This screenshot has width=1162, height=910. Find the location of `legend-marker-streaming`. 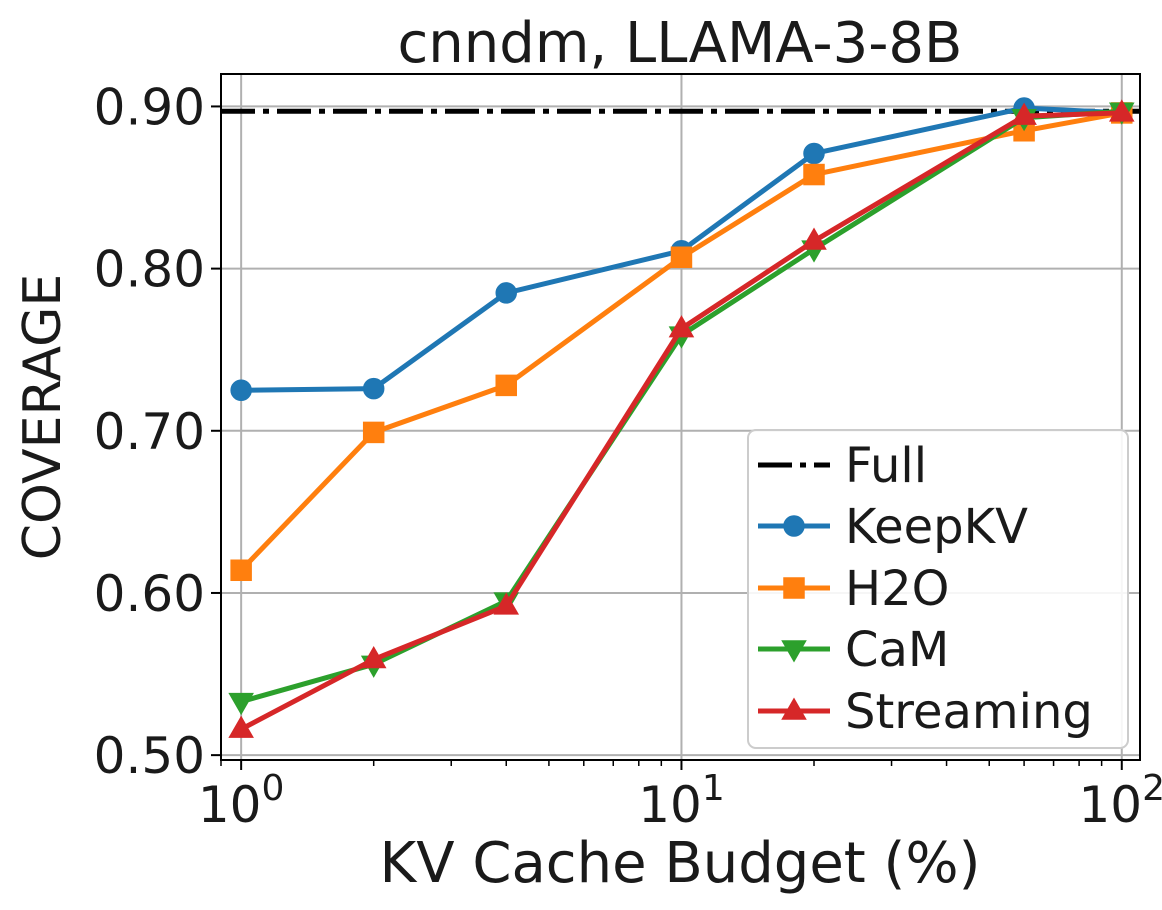

legend-marker-streaming is located at coordinates (794, 708).